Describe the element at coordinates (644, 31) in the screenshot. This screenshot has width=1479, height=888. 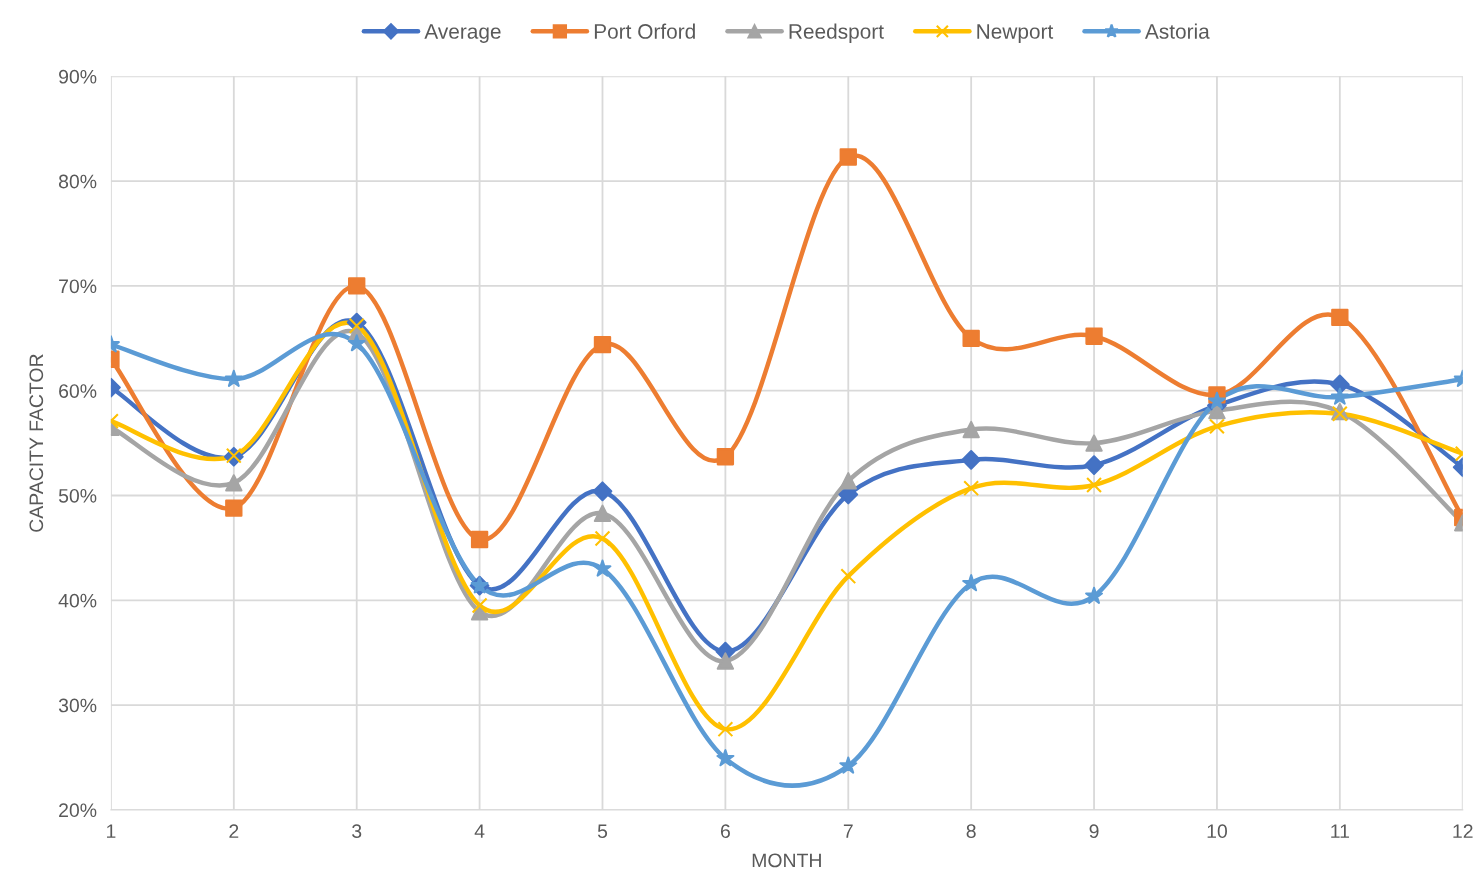
I see `legend-label: Port Orford` at that location.